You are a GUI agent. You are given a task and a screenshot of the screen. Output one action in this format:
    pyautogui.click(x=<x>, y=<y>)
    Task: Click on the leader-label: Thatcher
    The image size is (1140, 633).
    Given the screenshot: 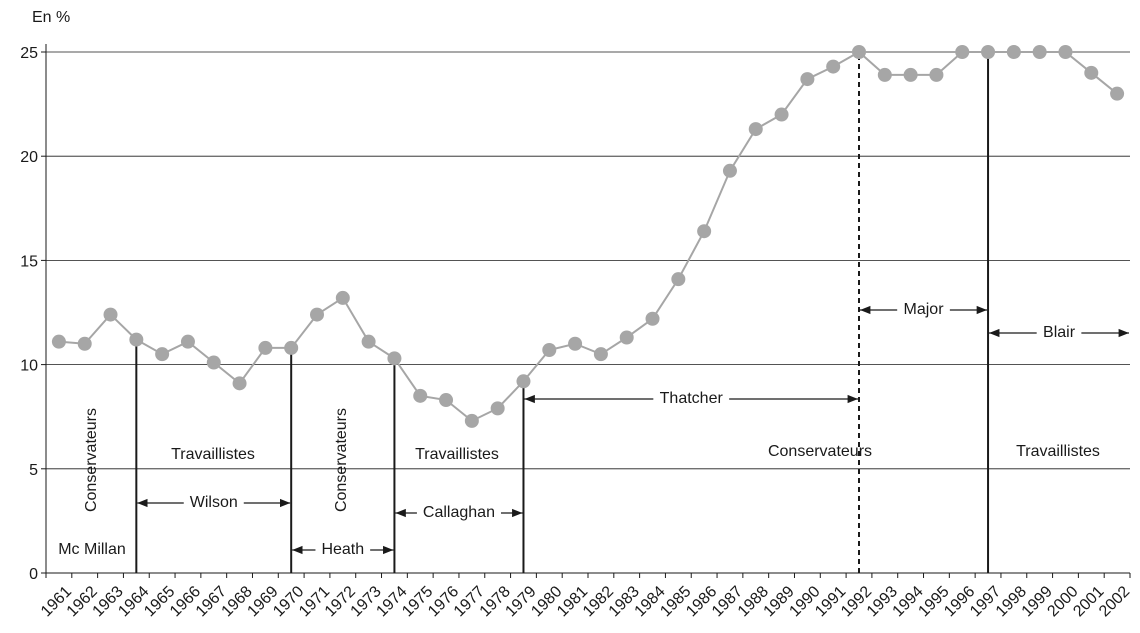 What is the action you would take?
    pyautogui.click(x=692, y=398)
    